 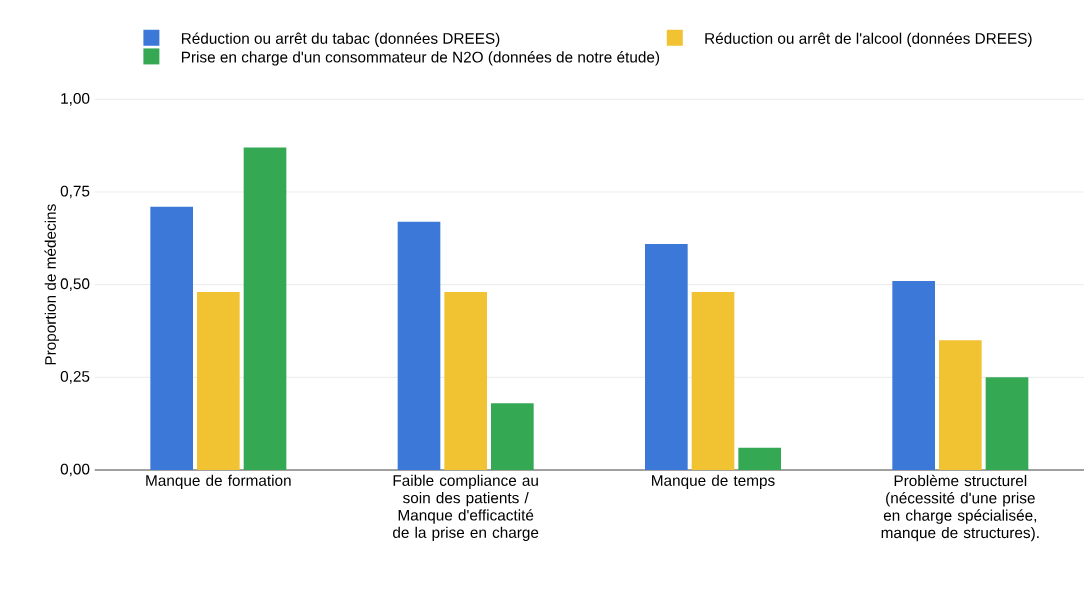 What do you see at coordinates (960, 508) in the screenshot?
I see `x-tick-label: Problème structurel (nécessité d'une prise en charge spécialisée, manque de structures).` at bounding box center [960, 508].